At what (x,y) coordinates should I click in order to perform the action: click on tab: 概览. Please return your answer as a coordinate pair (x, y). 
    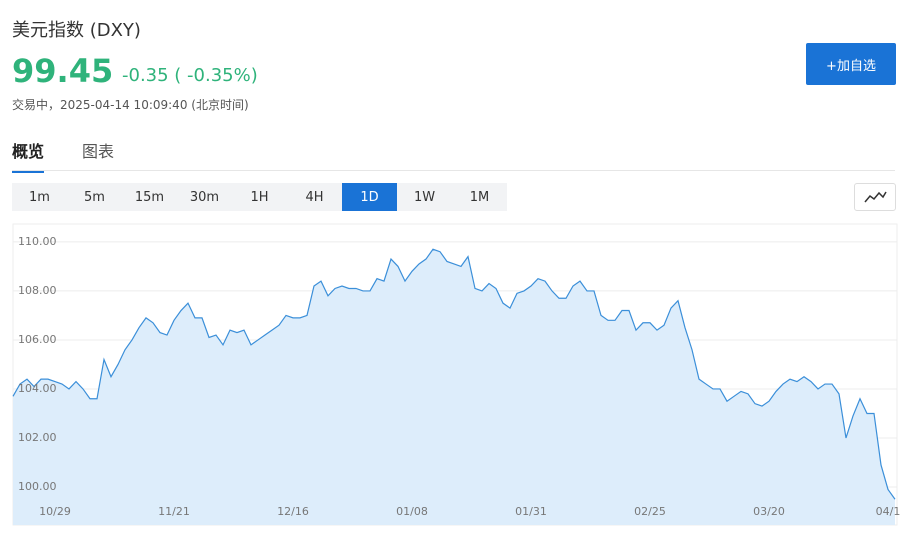
    Looking at the image, I should click on (28, 155).